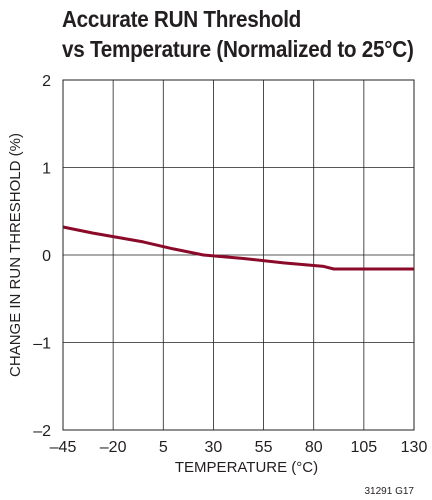  What do you see at coordinates (414, 447) in the screenshot?
I see `x-tick-label: 130` at bounding box center [414, 447].